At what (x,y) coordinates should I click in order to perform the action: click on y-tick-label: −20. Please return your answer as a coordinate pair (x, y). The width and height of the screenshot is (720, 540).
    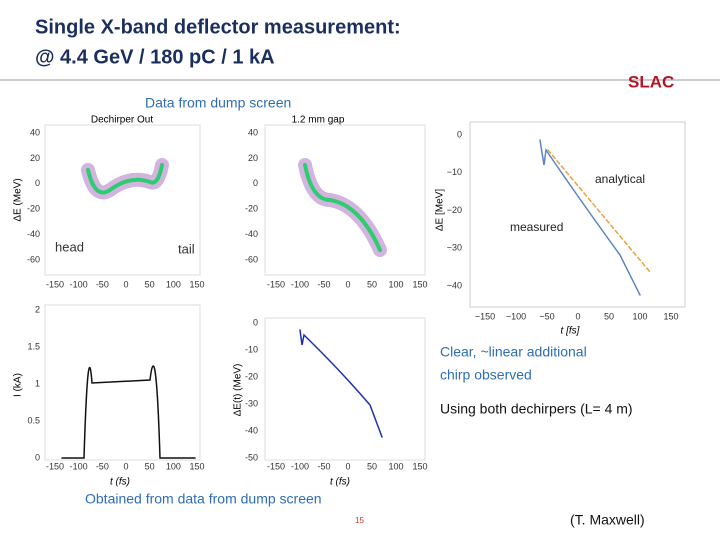
    Looking at the image, I should click on (454, 210).